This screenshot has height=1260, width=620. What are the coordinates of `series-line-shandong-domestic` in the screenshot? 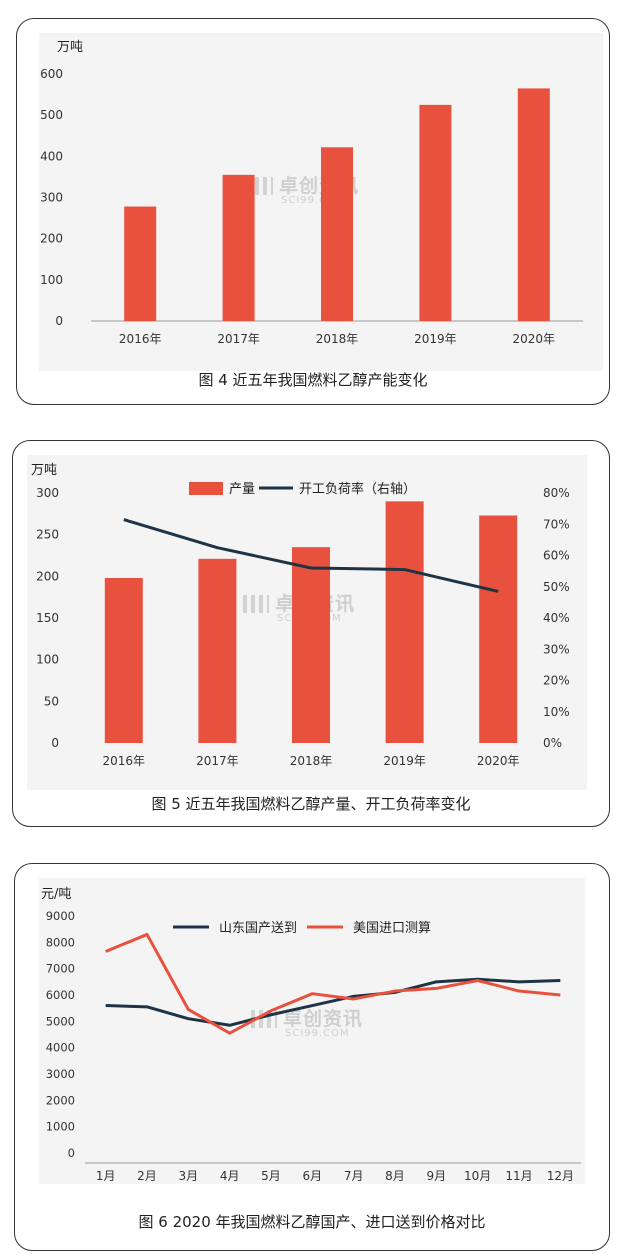 It's located at (333, 1002).